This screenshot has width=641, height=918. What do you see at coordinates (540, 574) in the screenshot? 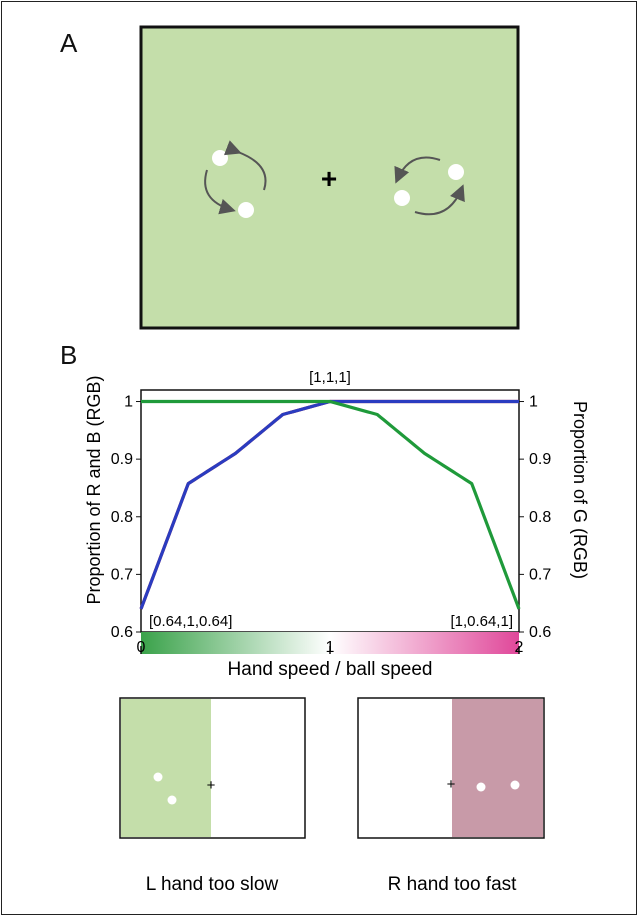
I see `y-tick-label-right: 0.7` at bounding box center [540, 574].